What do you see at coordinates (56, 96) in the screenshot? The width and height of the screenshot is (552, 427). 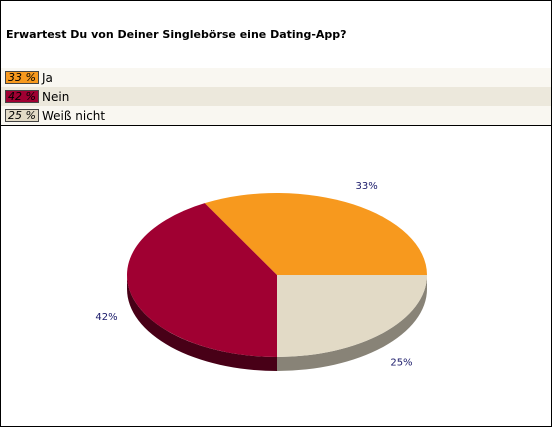 I see `legend-label-nein: Nein` at bounding box center [56, 96].